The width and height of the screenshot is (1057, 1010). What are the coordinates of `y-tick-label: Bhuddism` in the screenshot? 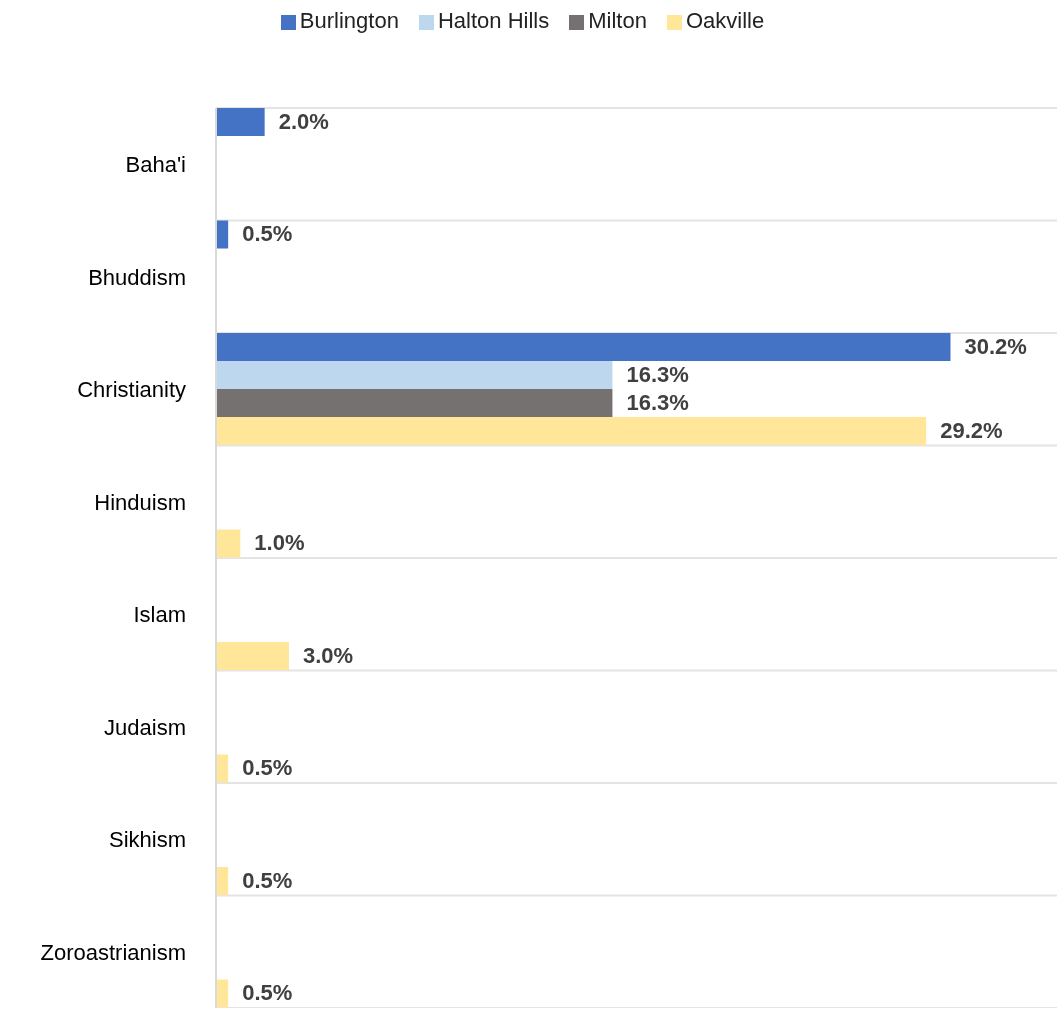 It's located at (137, 277).